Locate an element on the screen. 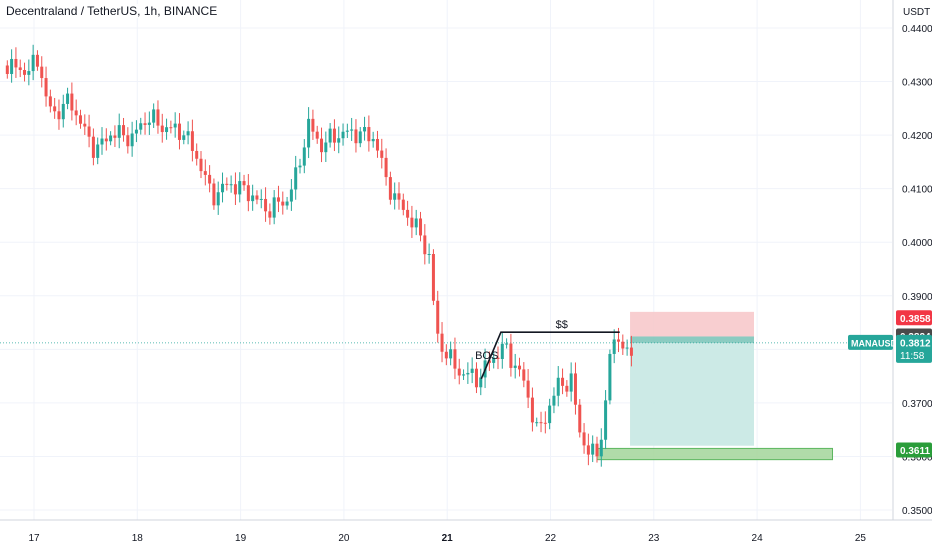 This screenshot has width=932, height=555. time-tick-label: 25 is located at coordinates (861, 538).